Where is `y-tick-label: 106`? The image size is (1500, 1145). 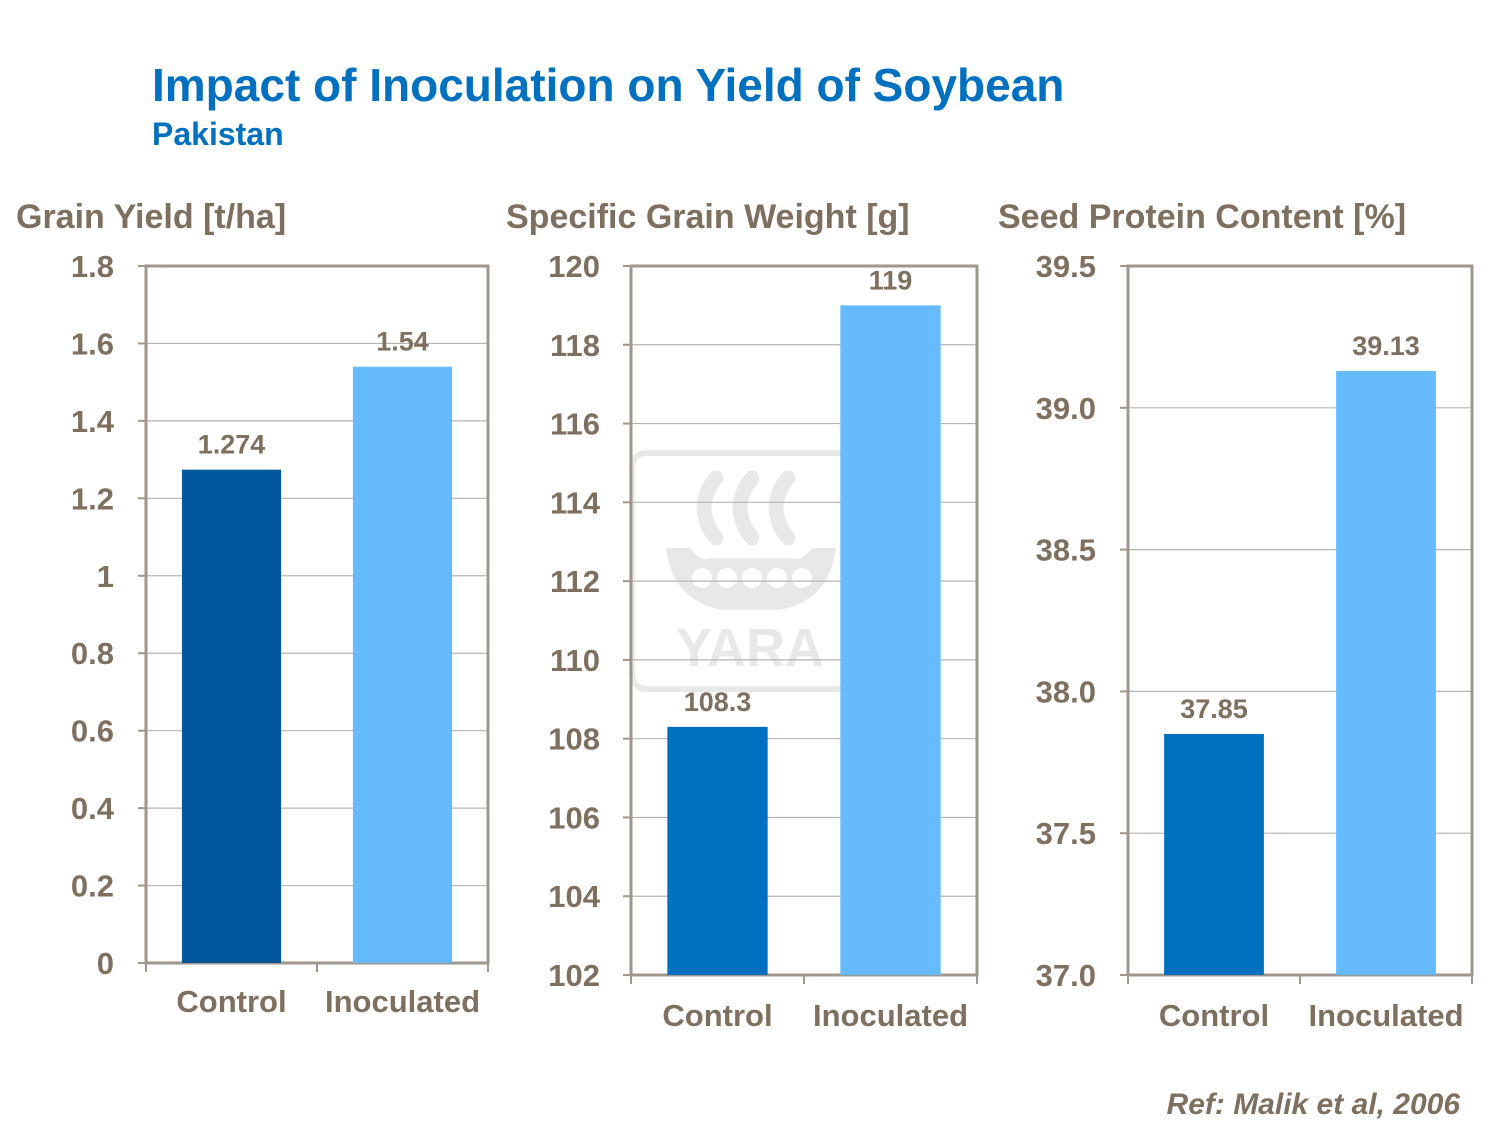 y-tick-label: 106 is located at coordinates (574, 817).